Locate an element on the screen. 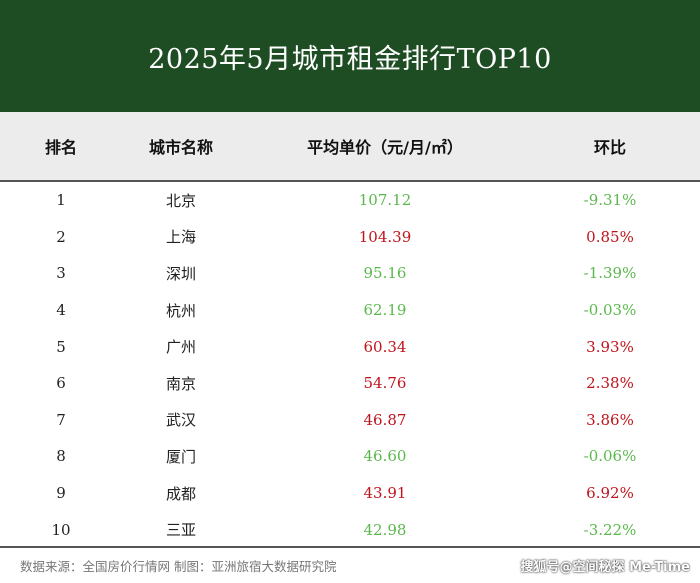  table-row: 4 杭州 62.19 -0.03% is located at coordinates (350, 310).